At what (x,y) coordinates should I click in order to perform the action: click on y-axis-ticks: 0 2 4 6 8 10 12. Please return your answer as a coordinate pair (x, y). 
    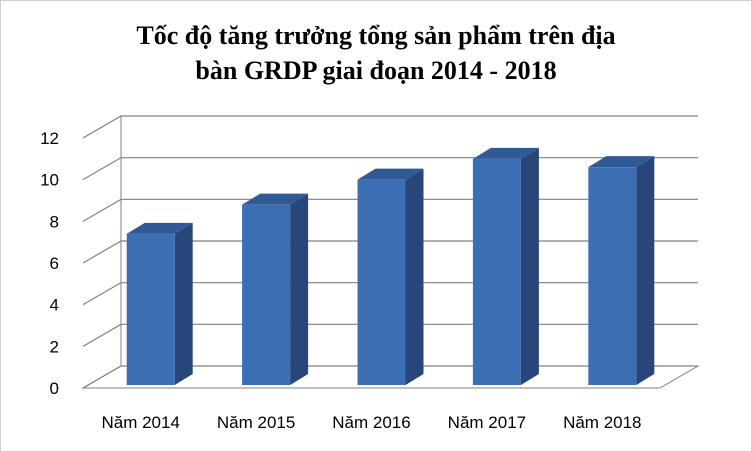
    Looking at the image, I should click on (49, 263).